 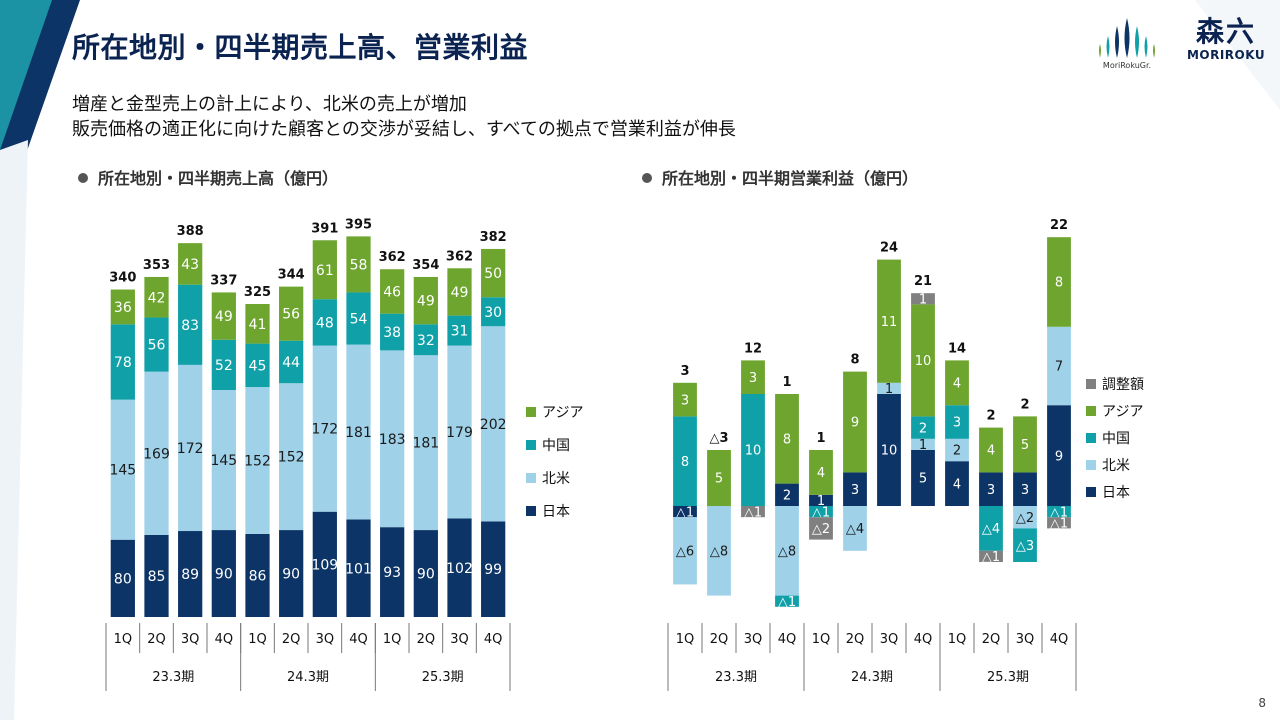 What do you see at coordinates (291, 363) in the screenshot?
I see `segment-label: 44` at bounding box center [291, 363].